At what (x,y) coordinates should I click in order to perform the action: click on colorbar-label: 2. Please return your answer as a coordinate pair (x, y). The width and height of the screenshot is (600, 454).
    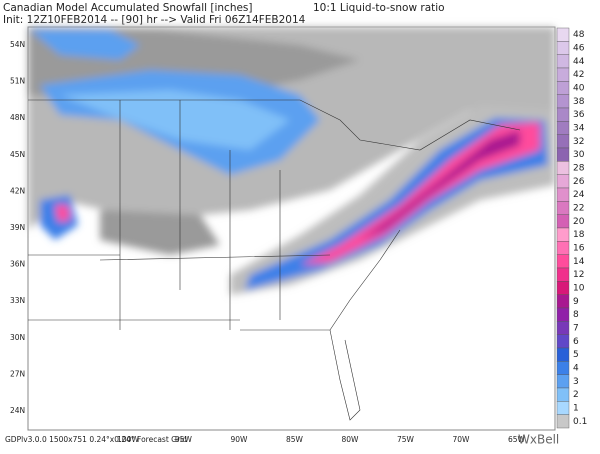
    Looking at the image, I should click on (576, 395).